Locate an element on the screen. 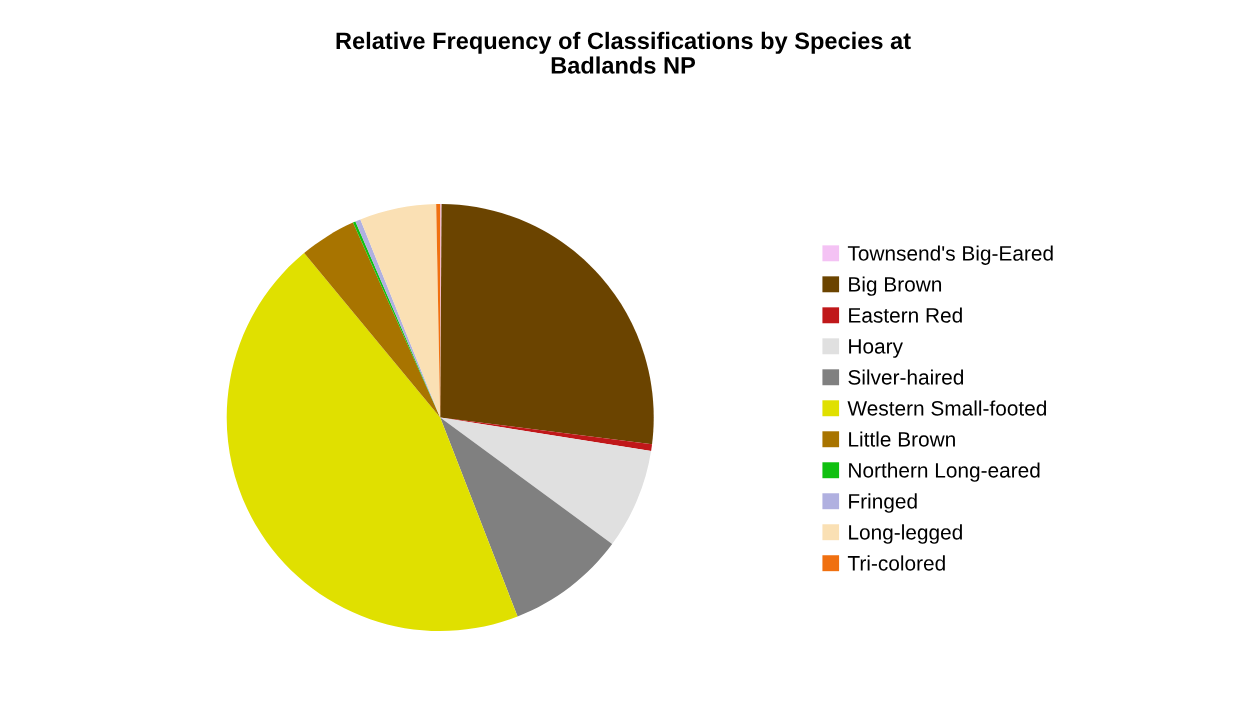 This screenshot has width=1246, height=707. legend-label: Townsend's Big-Eared is located at coordinates (950, 255).